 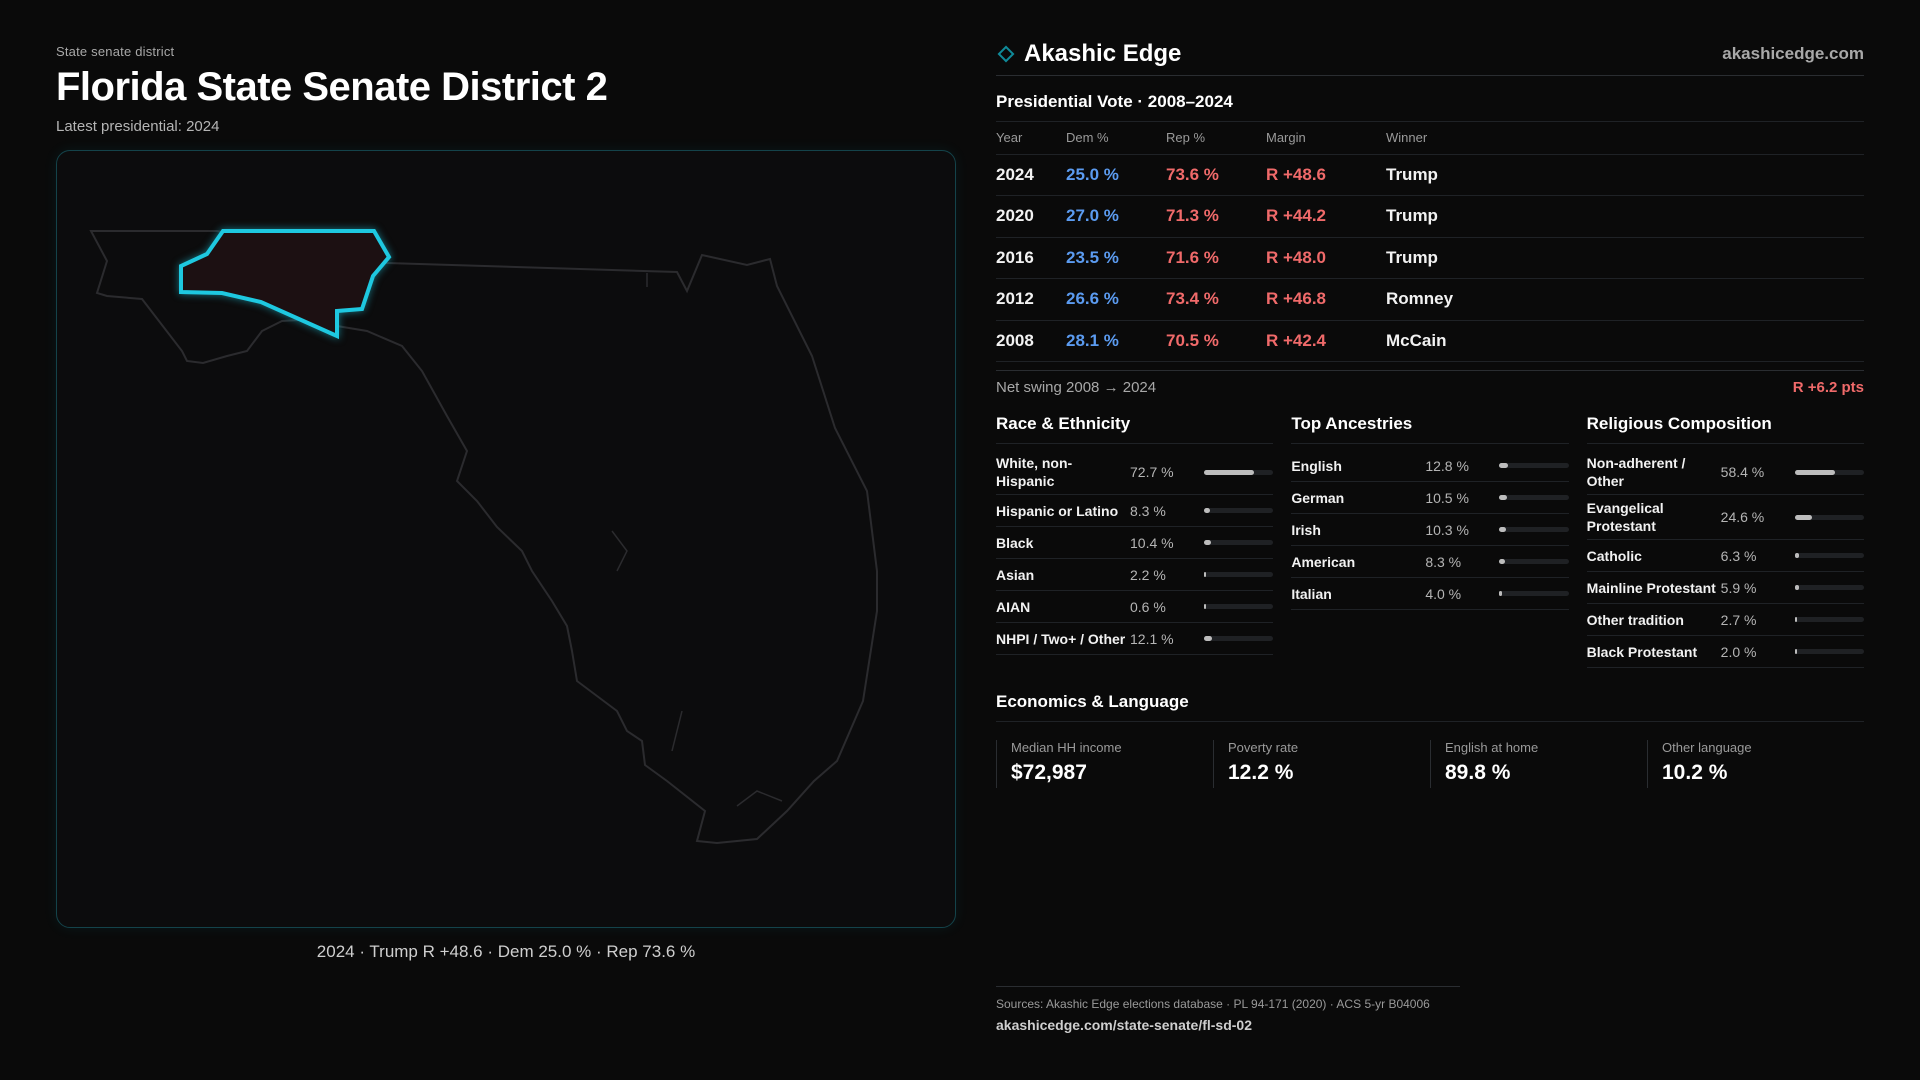 I want to click on cell-margin: R +48.0, so click(x=1326, y=258).